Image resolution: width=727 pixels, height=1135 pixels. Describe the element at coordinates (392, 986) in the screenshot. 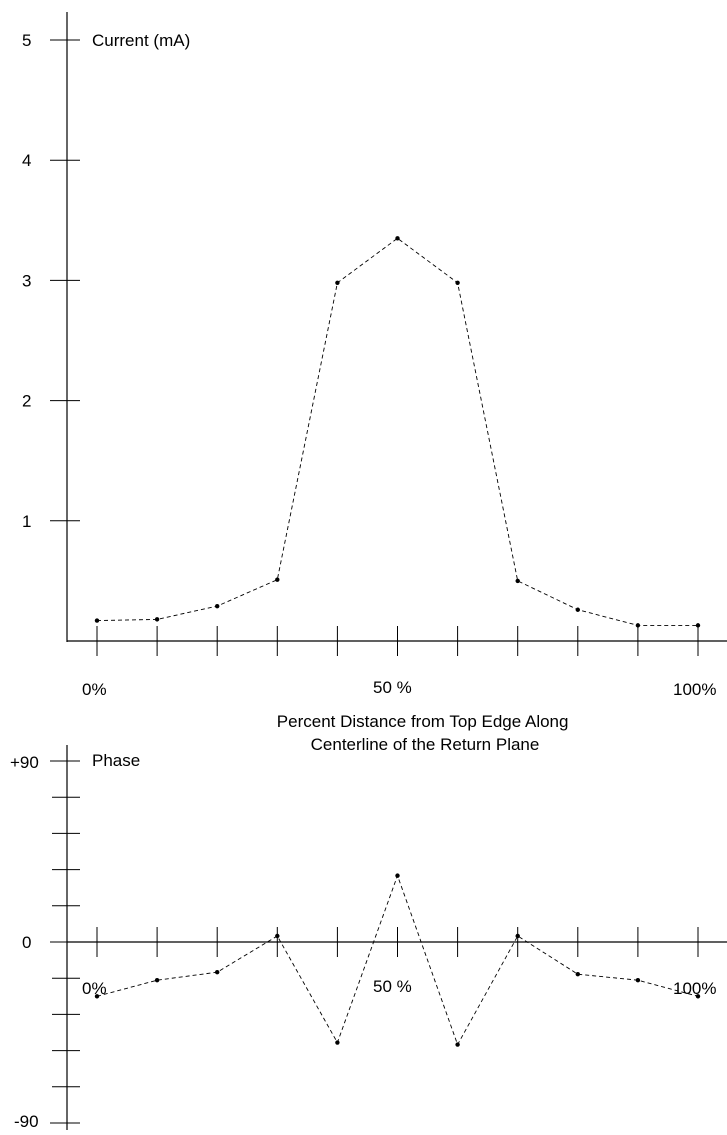

I see `bottom-x-label-50: 50 %` at that location.